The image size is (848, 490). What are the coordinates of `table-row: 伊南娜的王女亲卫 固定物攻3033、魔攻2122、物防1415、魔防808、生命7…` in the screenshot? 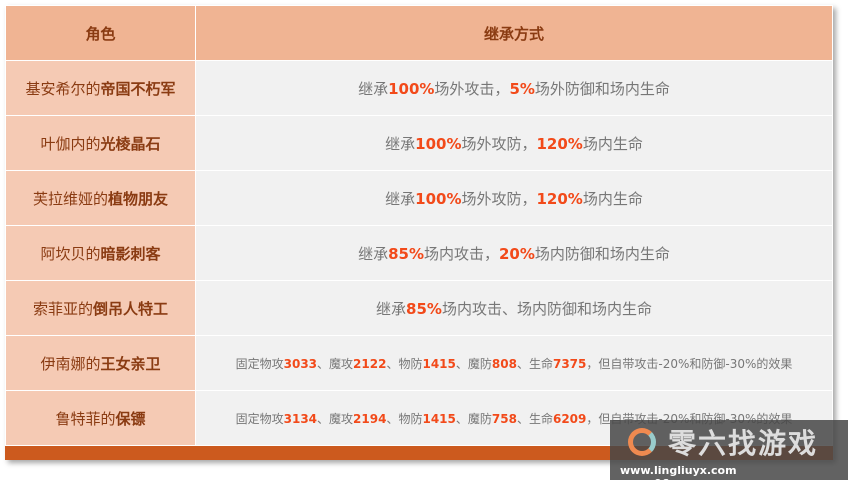 It's located at (419, 363).